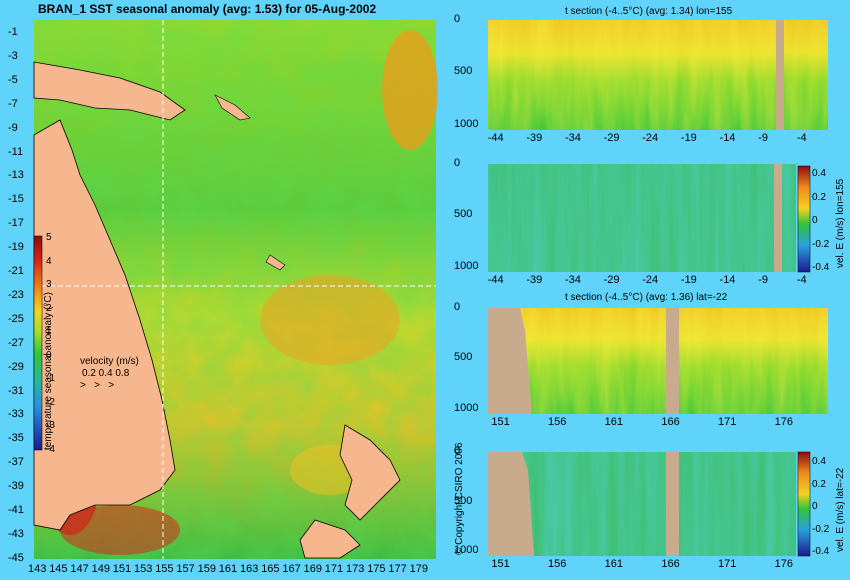 This screenshot has width=850, height=580. What do you see at coordinates (821, 551) in the screenshot?
I see `section-colorbar-tick-label: -0.4` at bounding box center [821, 551].